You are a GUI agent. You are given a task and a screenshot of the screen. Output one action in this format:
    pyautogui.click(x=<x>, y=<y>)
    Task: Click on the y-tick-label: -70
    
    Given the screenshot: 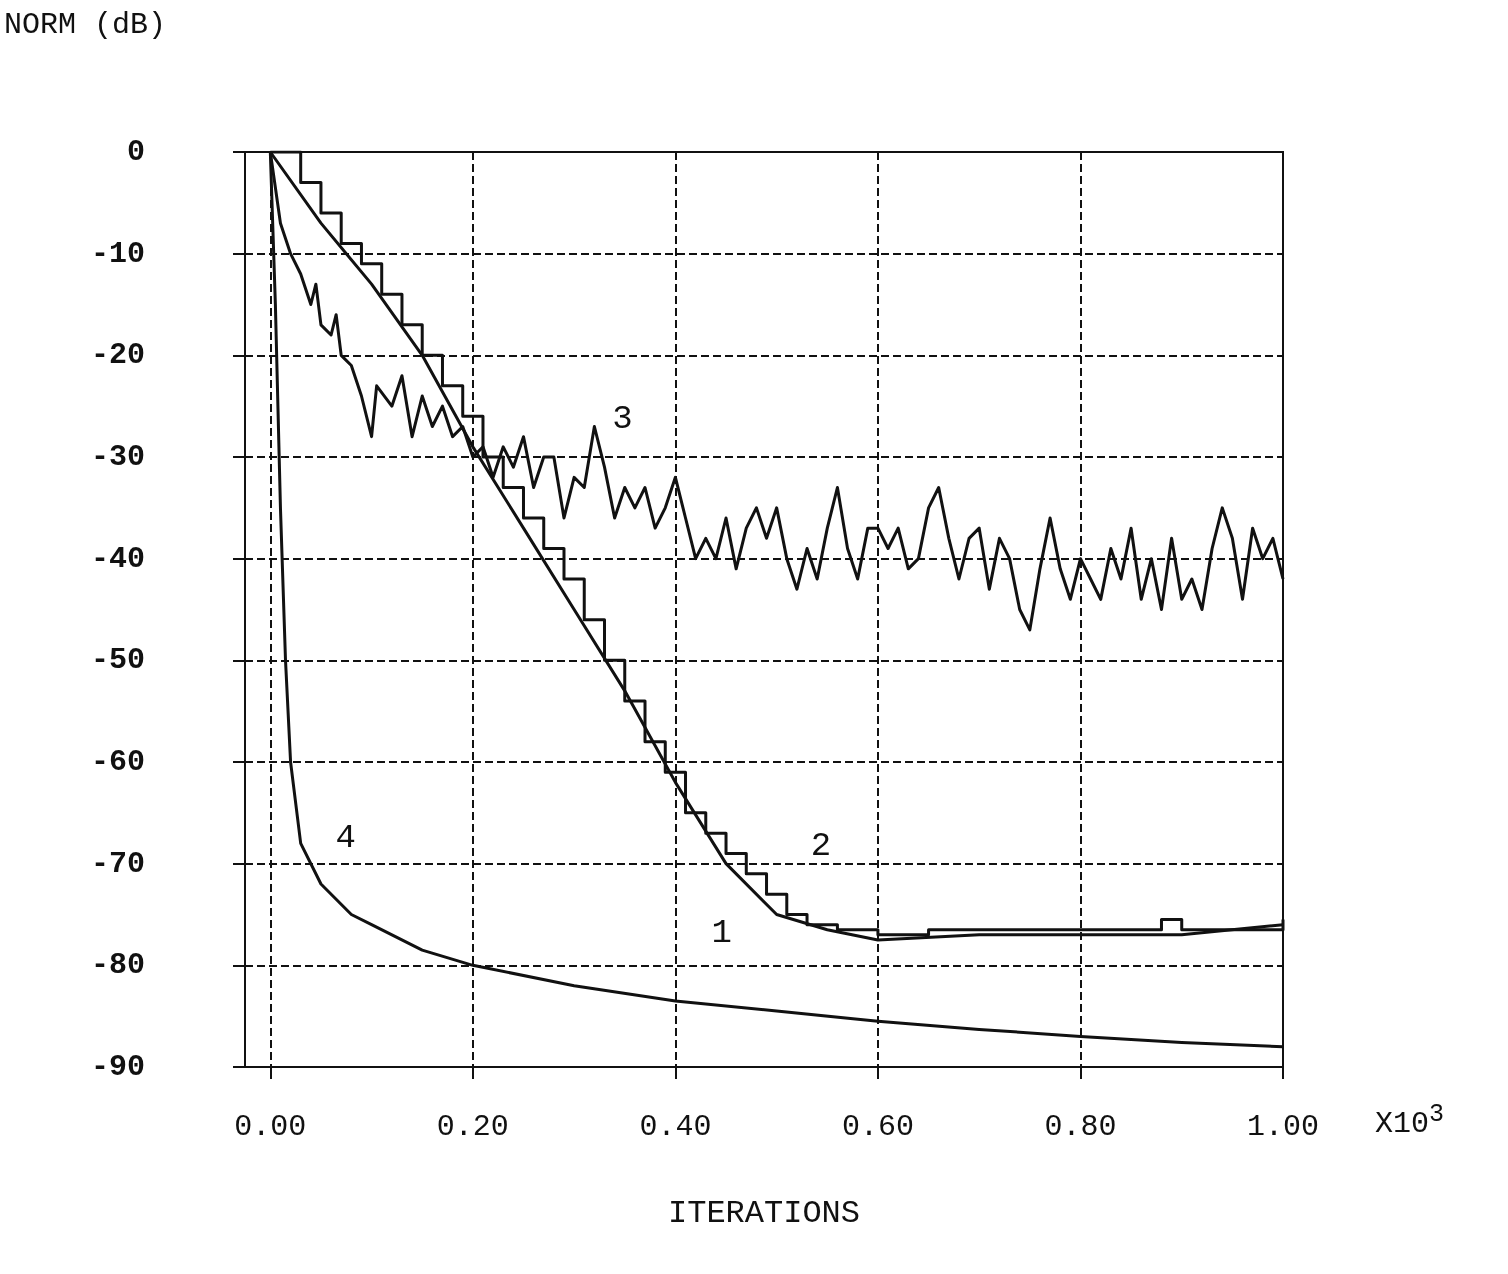 What is the action you would take?
    pyautogui.click(x=117, y=863)
    